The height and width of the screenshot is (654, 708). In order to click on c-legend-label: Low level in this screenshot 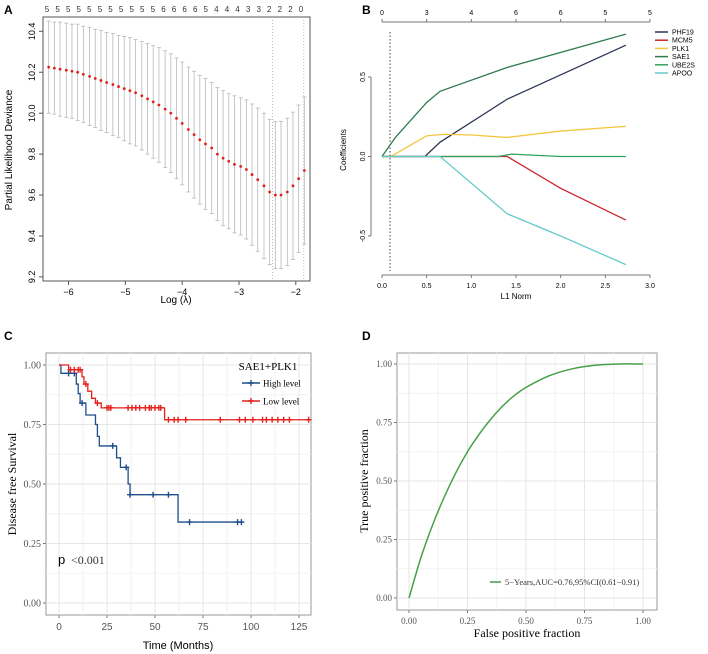, I will do `click(281, 402)`.